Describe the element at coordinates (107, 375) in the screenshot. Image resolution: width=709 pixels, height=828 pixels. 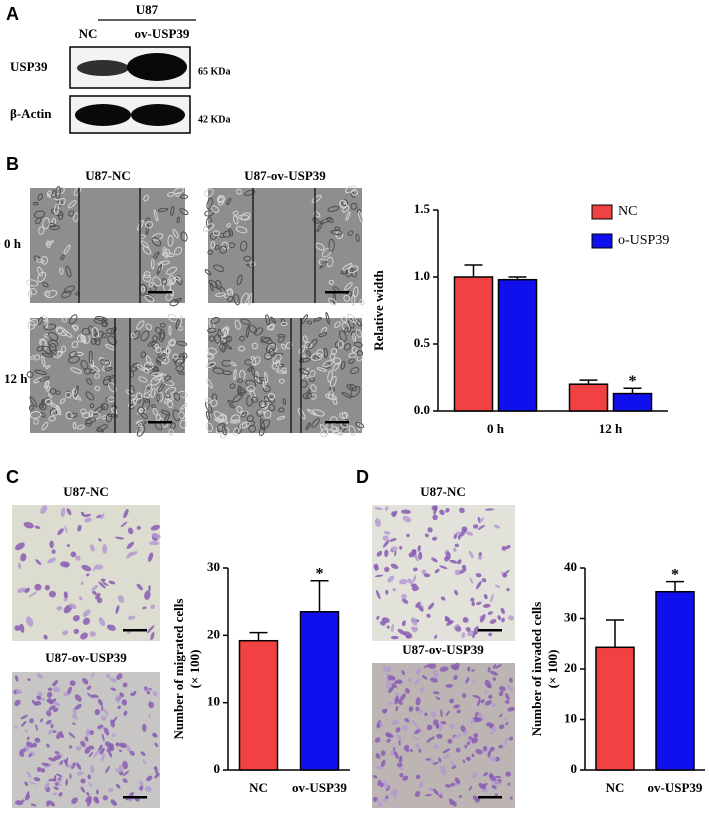
I see `micrograph` at that location.